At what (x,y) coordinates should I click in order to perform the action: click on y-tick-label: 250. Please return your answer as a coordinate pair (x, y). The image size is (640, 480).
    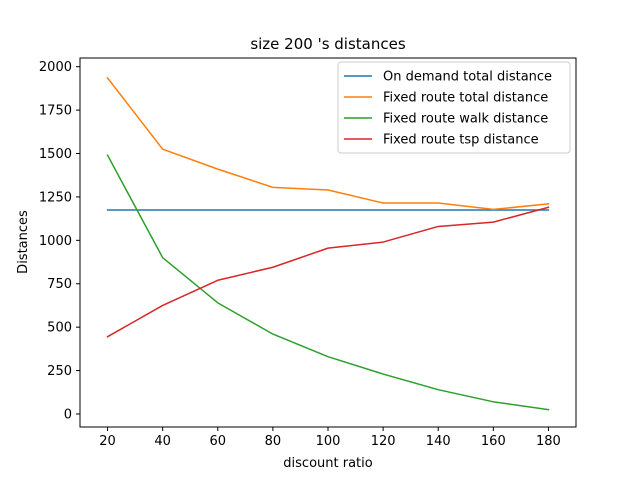
    Looking at the image, I should click on (59, 371).